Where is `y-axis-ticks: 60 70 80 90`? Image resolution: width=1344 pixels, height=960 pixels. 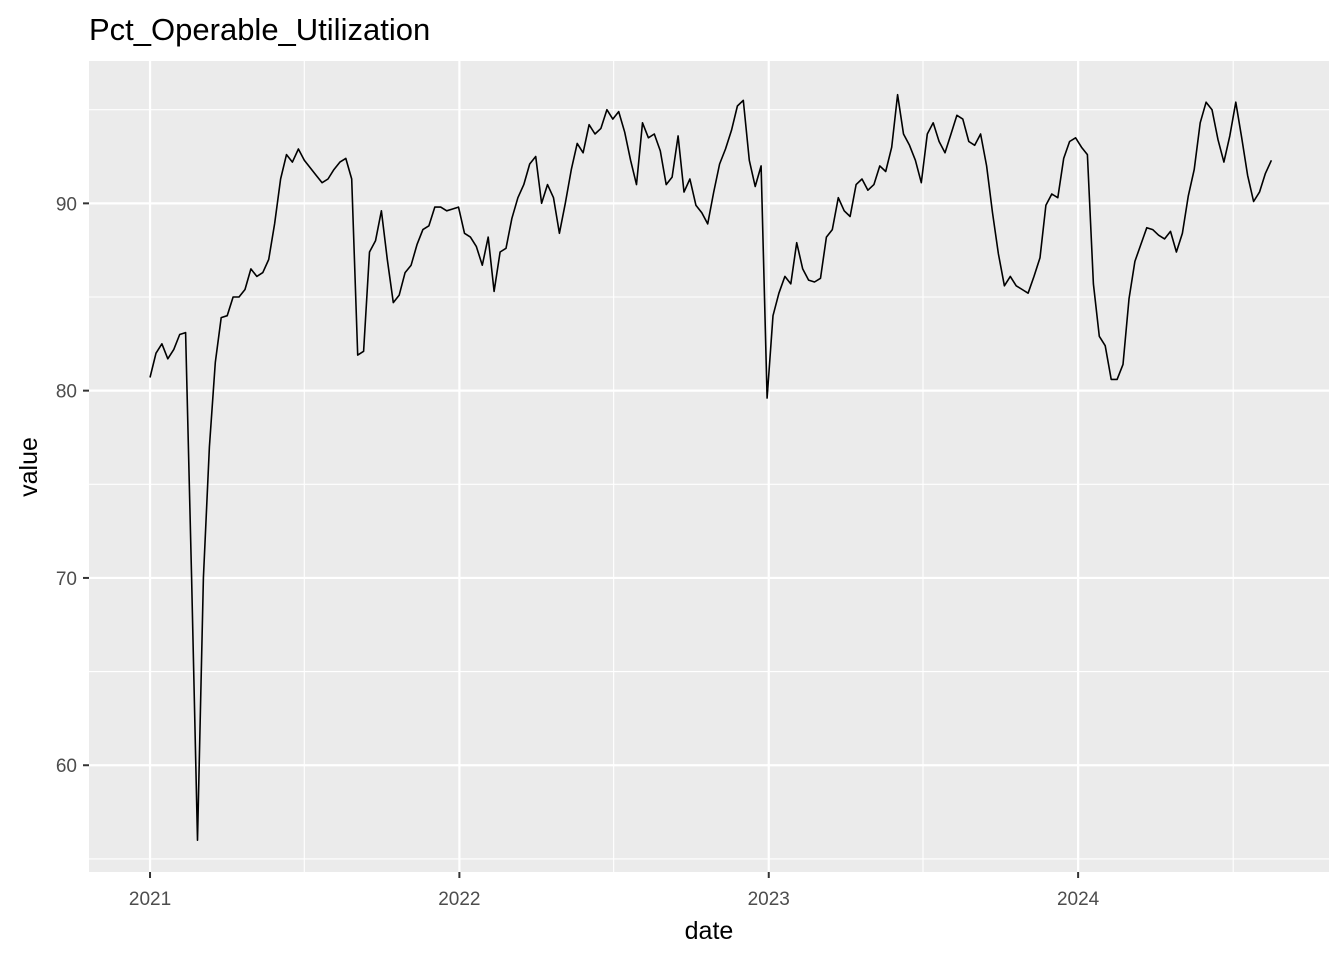
y-axis-ticks: 60 70 80 90 is located at coordinates (72, 485).